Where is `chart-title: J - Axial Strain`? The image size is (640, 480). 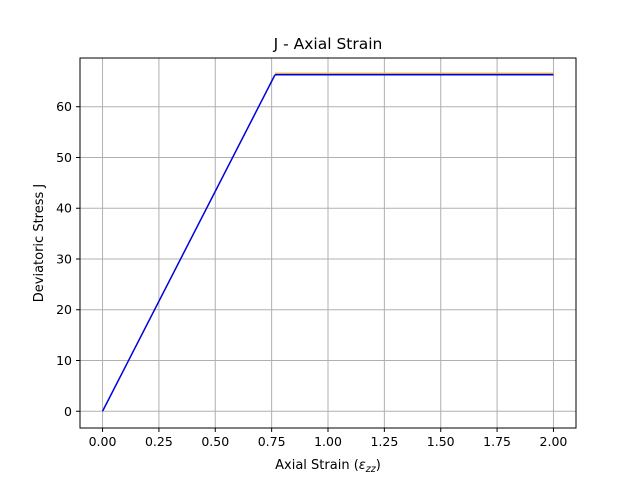
chart-title: J - Axial Strain is located at coordinates (328, 44).